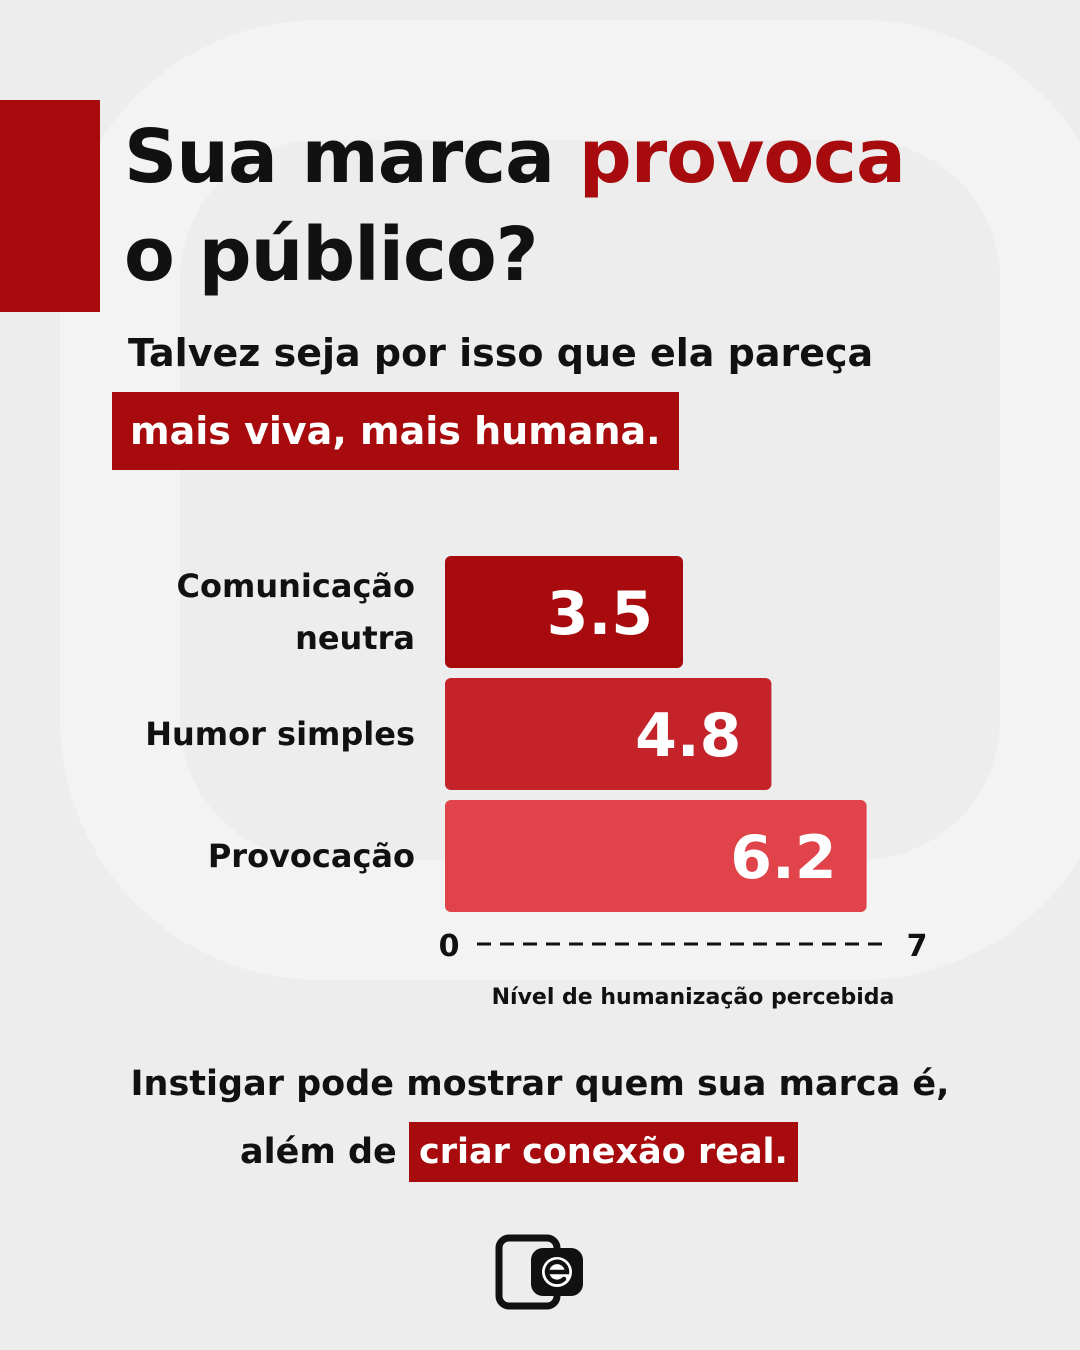  I want to click on category-label-1: Comunicação neutra, so click(296, 612).